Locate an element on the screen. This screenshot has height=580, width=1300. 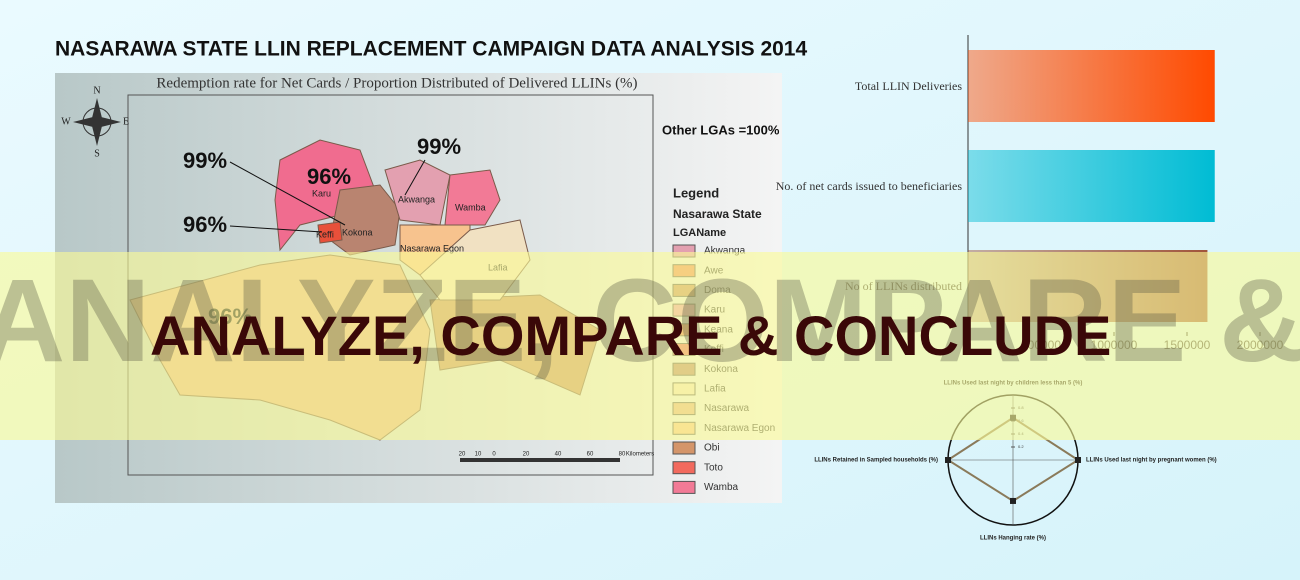
banner-text: ANALYZE, COMPARE & CONCLUDE is located at coordinates (630, 335).